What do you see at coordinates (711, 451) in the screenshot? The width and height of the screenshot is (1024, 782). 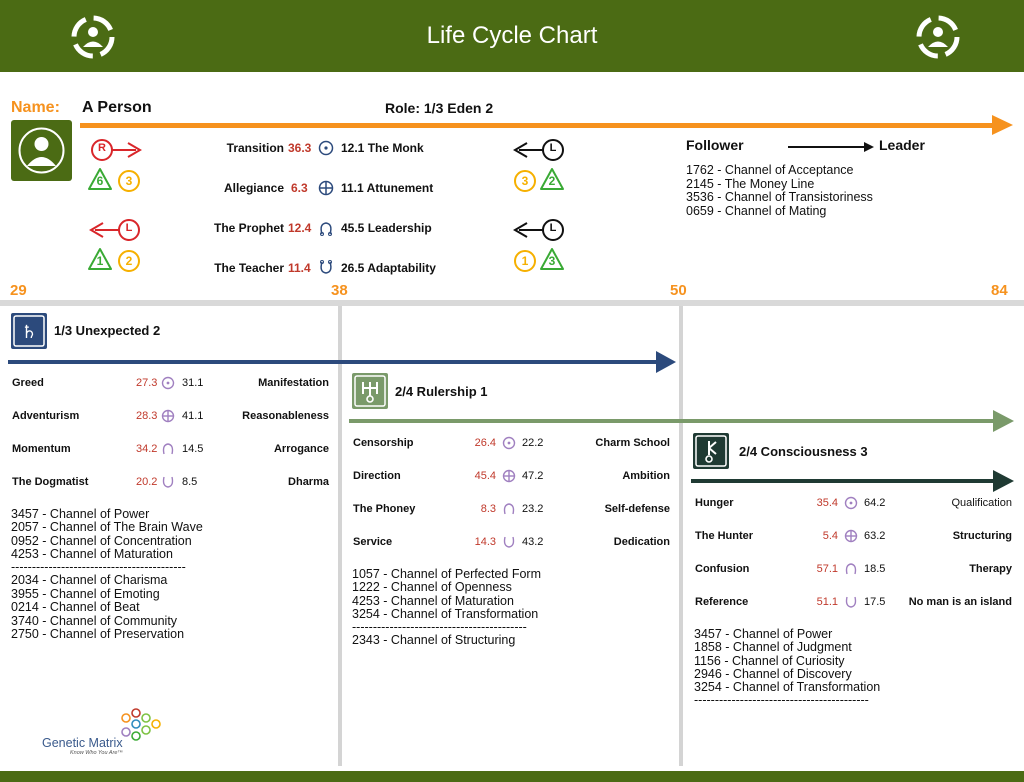 I see `chiron-icon` at bounding box center [711, 451].